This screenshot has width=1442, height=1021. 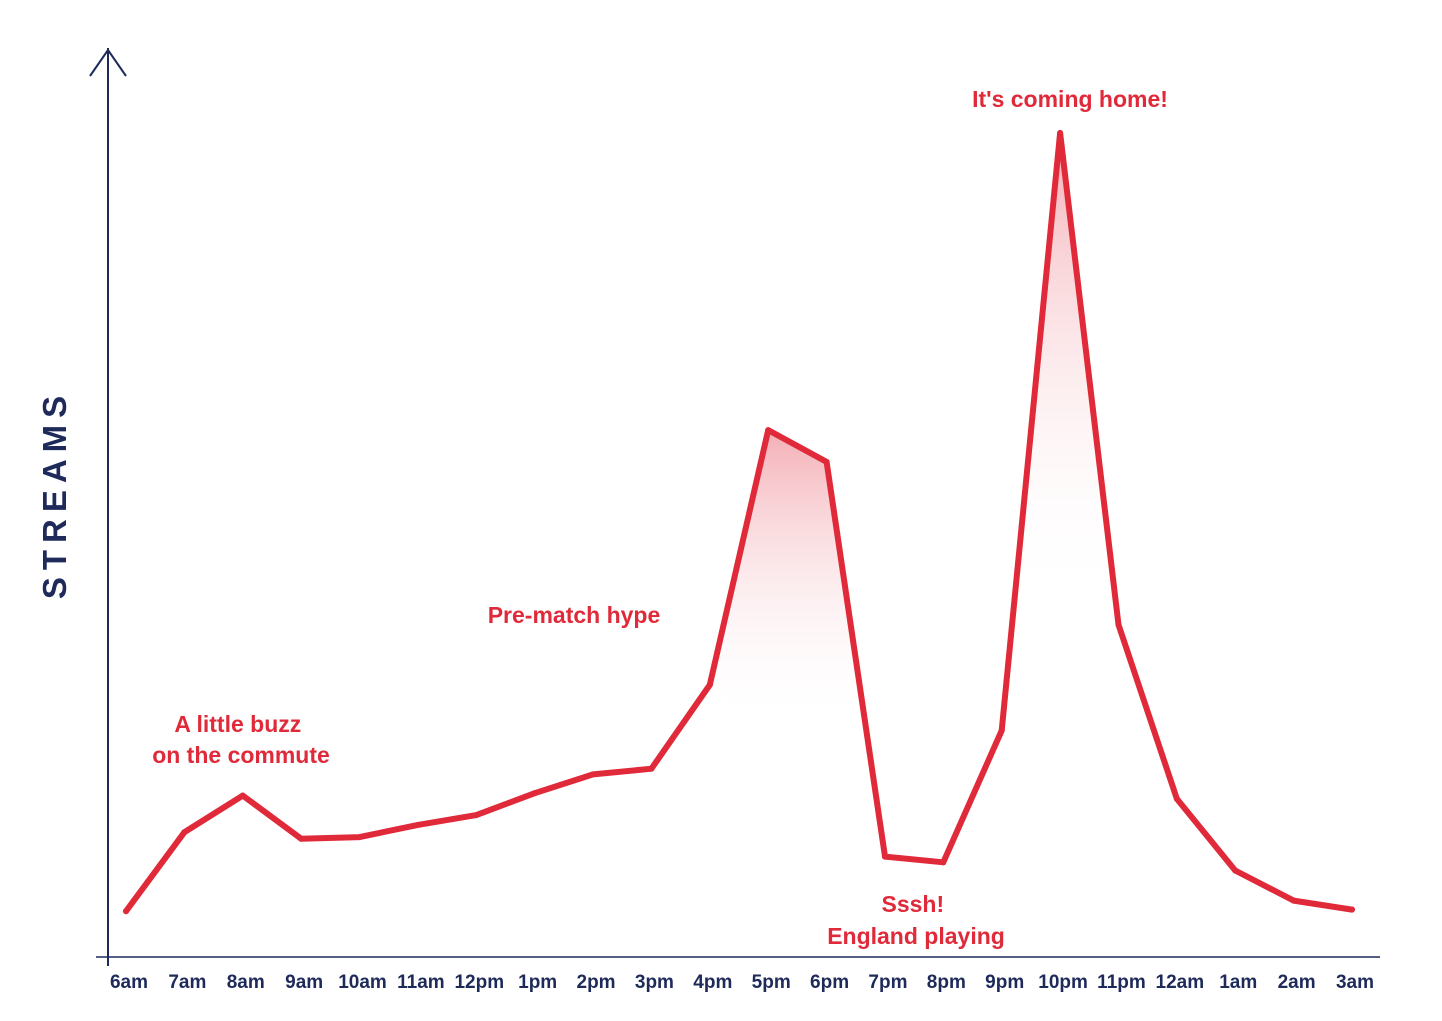 What do you see at coordinates (1352, 909) in the screenshot?
I see `data-point-3am` at bounding box center [1352, 909].